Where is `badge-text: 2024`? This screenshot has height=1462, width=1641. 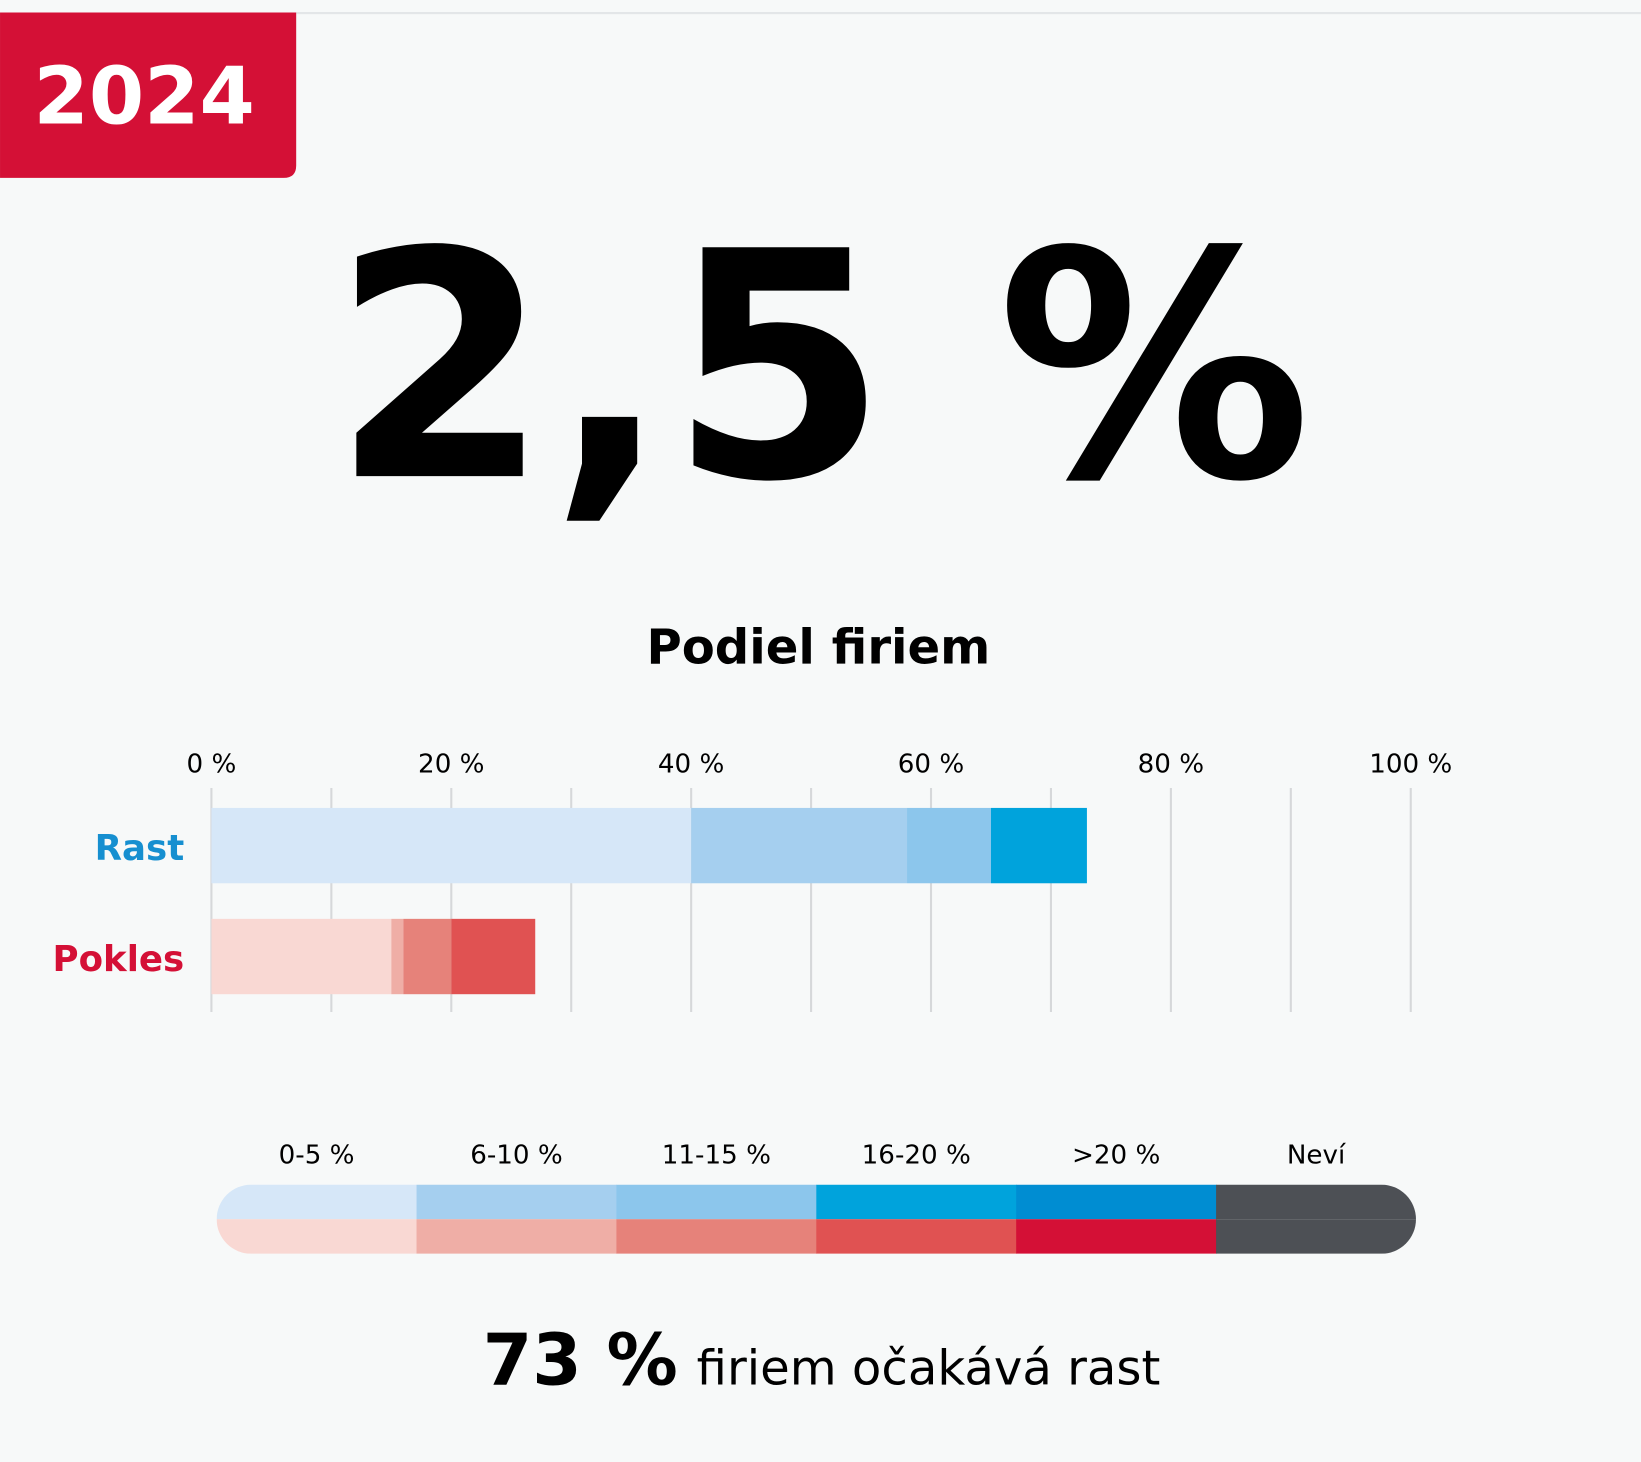 badge-text: 2024 is located at coordinates (144, 95).